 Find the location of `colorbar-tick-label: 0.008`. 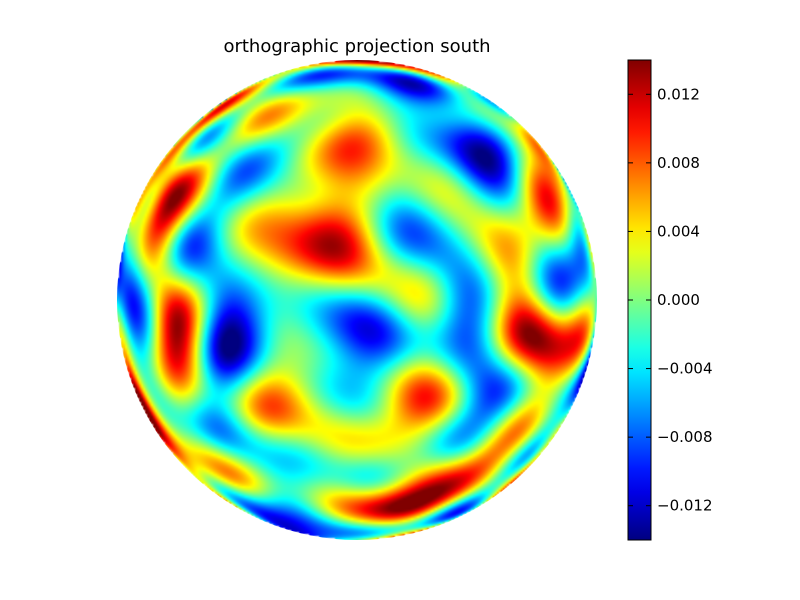

colorbar-tick-label: 0.008 is located at coordinates (678, 163).